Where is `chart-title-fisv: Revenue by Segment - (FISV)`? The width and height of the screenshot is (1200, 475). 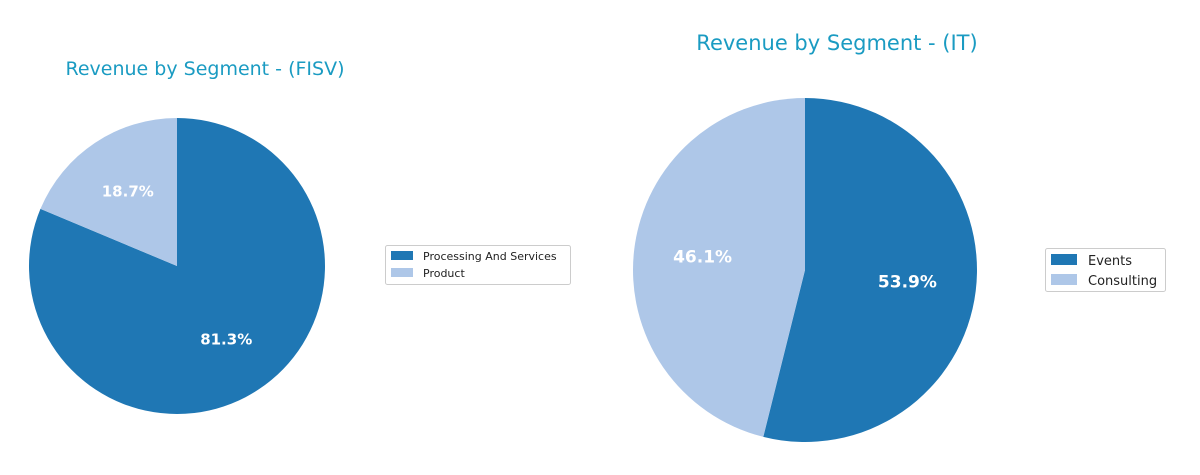 chart-title-fisv: Revenue by Segment - (FISV) is located at coordinates (205, 69).